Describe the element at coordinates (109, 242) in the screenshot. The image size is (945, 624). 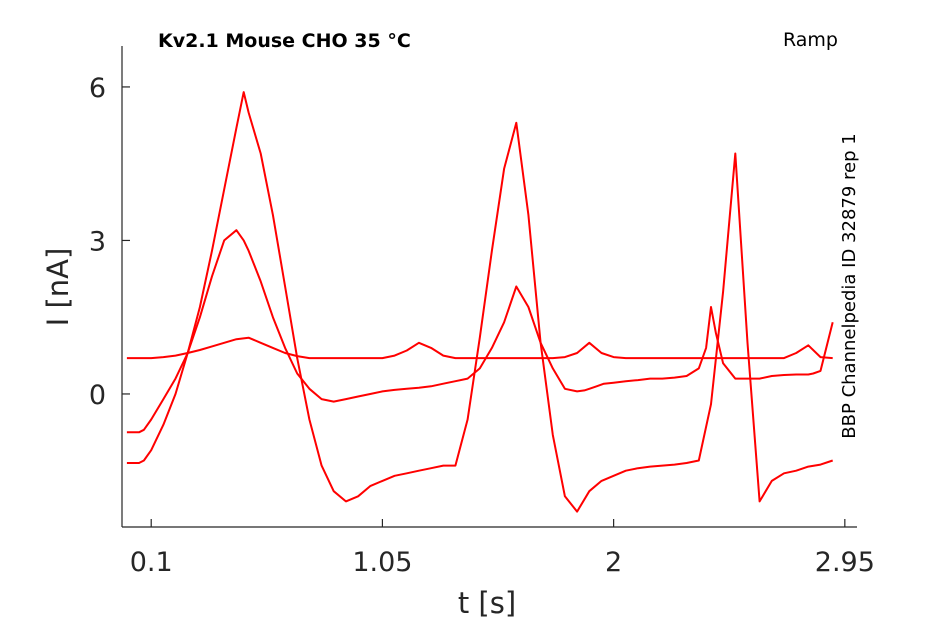
I see `y-axis-ticks: 0 3 6` at that location.